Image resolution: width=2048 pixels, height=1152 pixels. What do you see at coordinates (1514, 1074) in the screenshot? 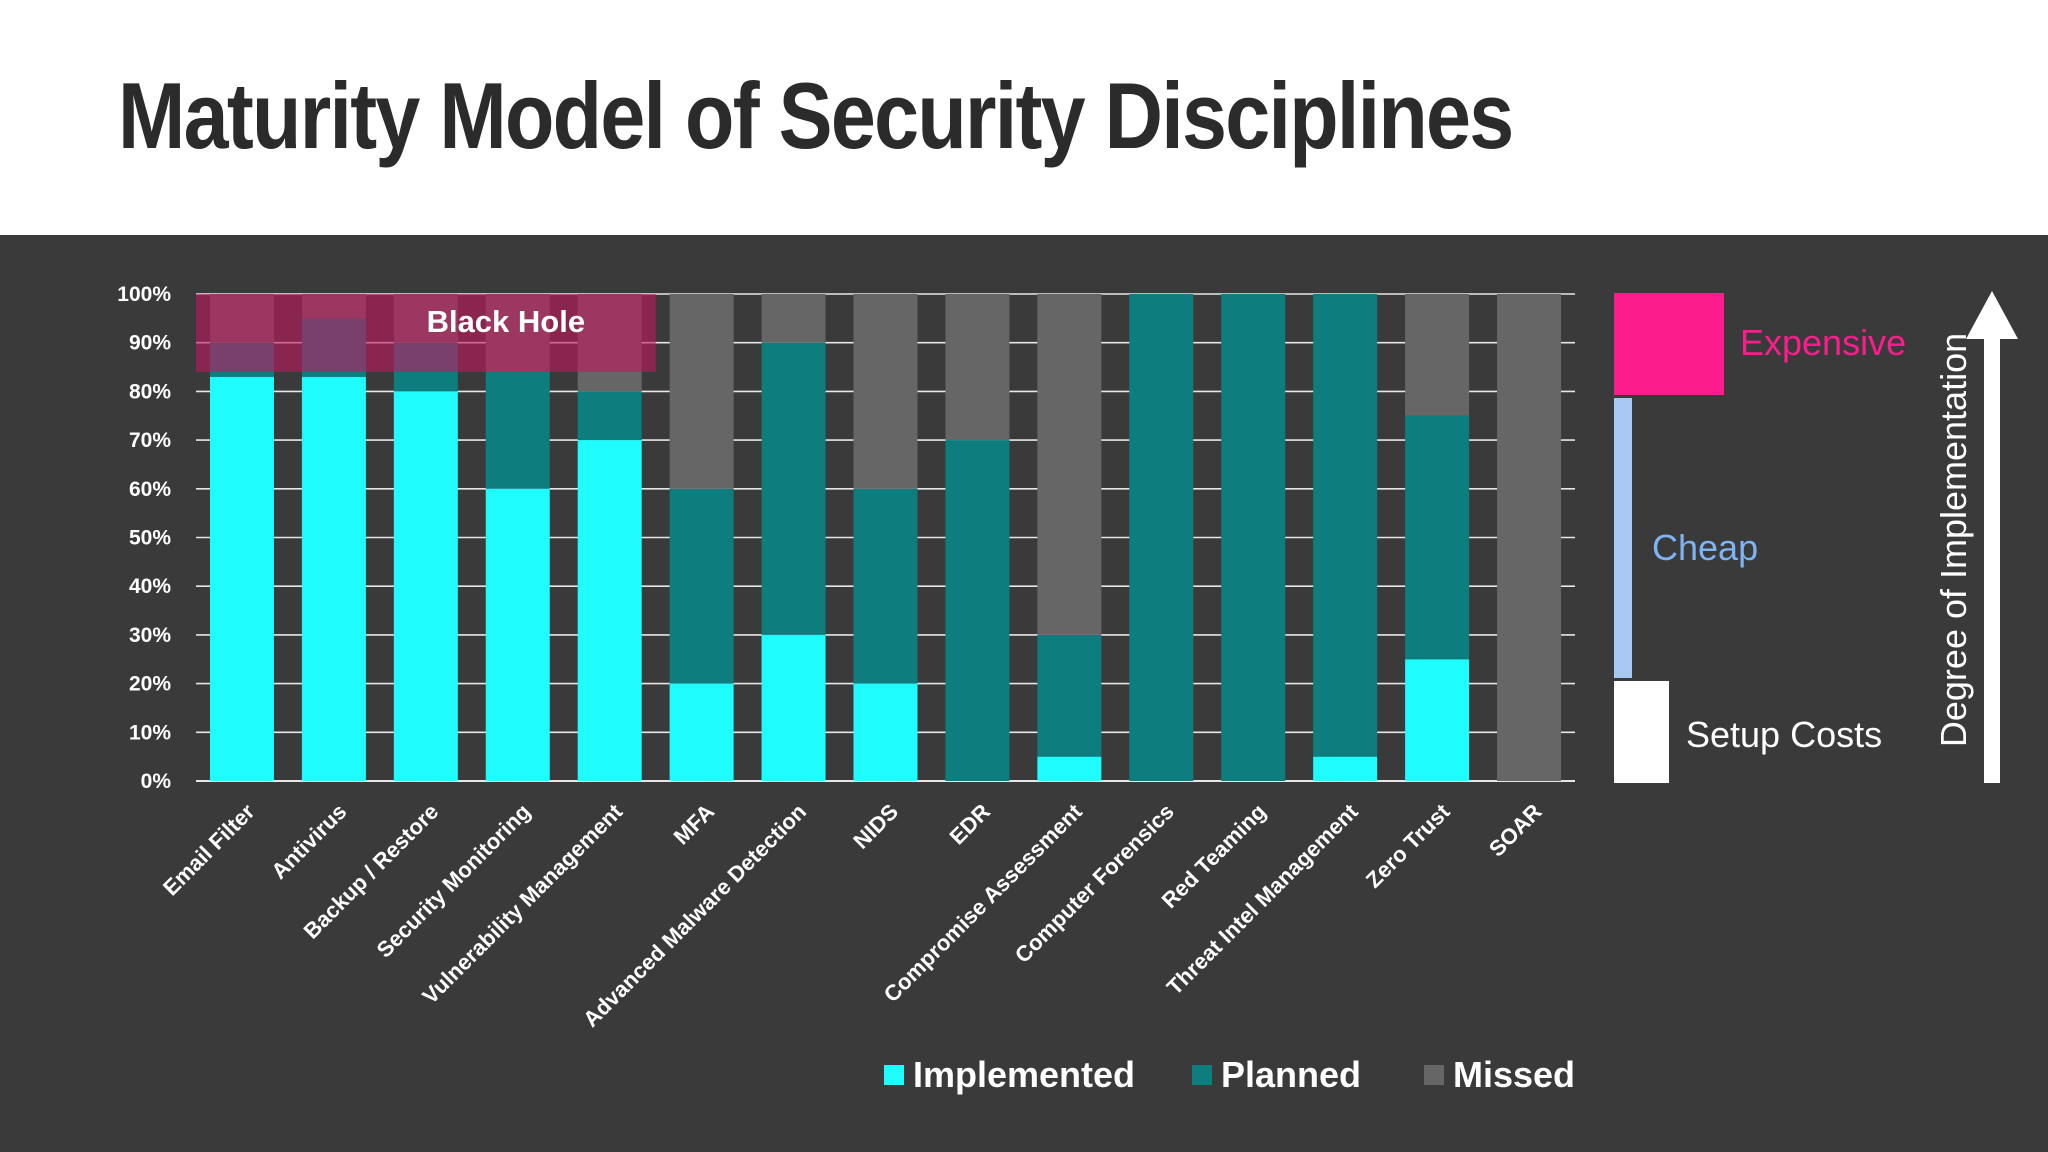
I see `legend-label-missed: Missed` at bounding box center [1514, 1074].